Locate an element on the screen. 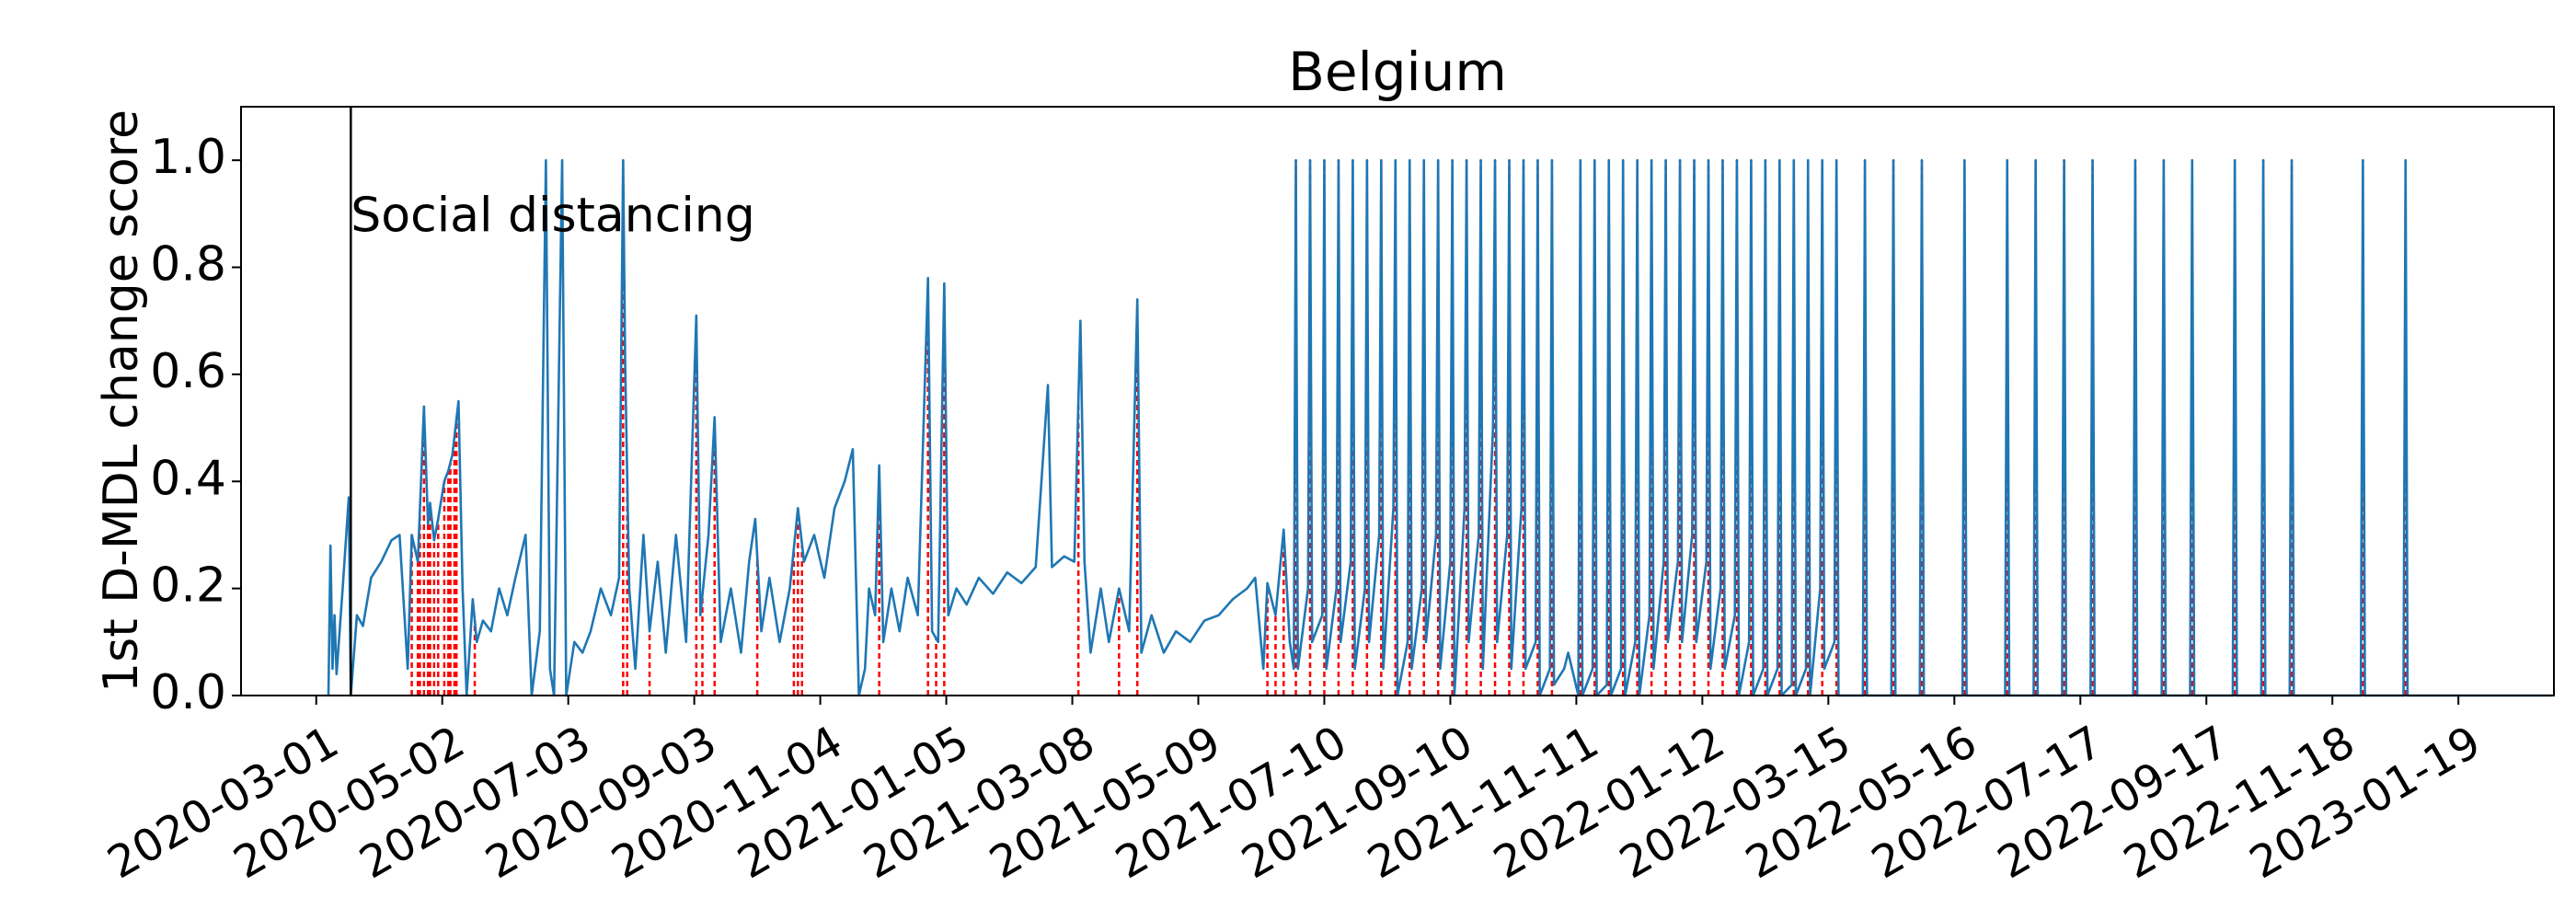  event-label: Social distancing is located at coordinates (552, 216).